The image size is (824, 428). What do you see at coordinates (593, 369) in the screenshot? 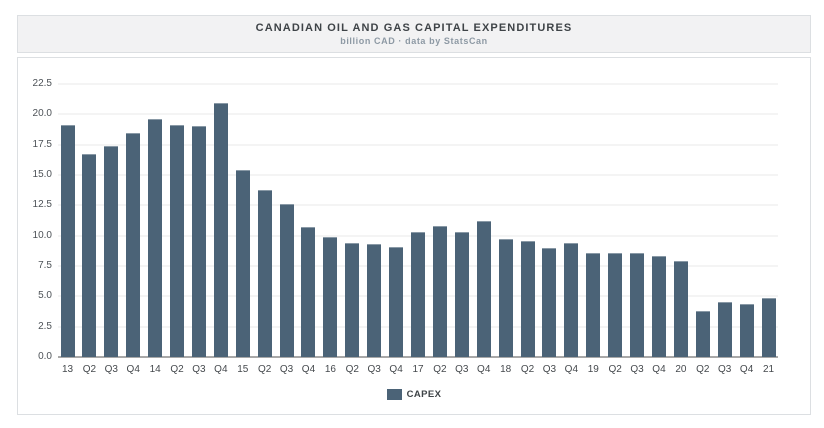
I see `x-axis-label: 19` at bounding box center [593, 369].